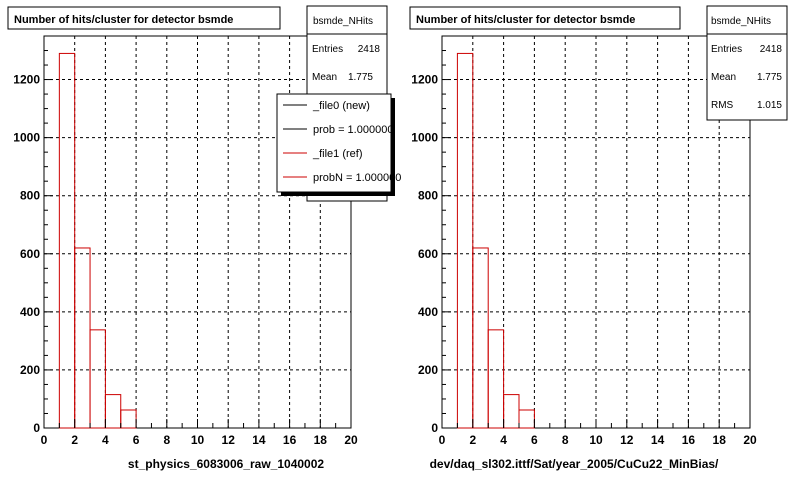 This screenshot has width=800, height=480. I want to click on left-y-axis: 0 200 400 600 800 1000 1200, so click(33, 235).